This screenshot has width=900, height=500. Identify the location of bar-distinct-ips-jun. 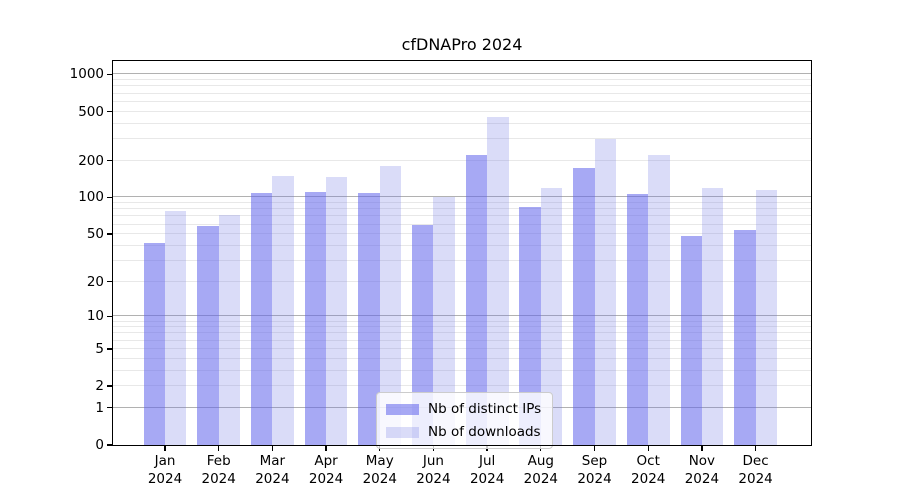
(423, 334).